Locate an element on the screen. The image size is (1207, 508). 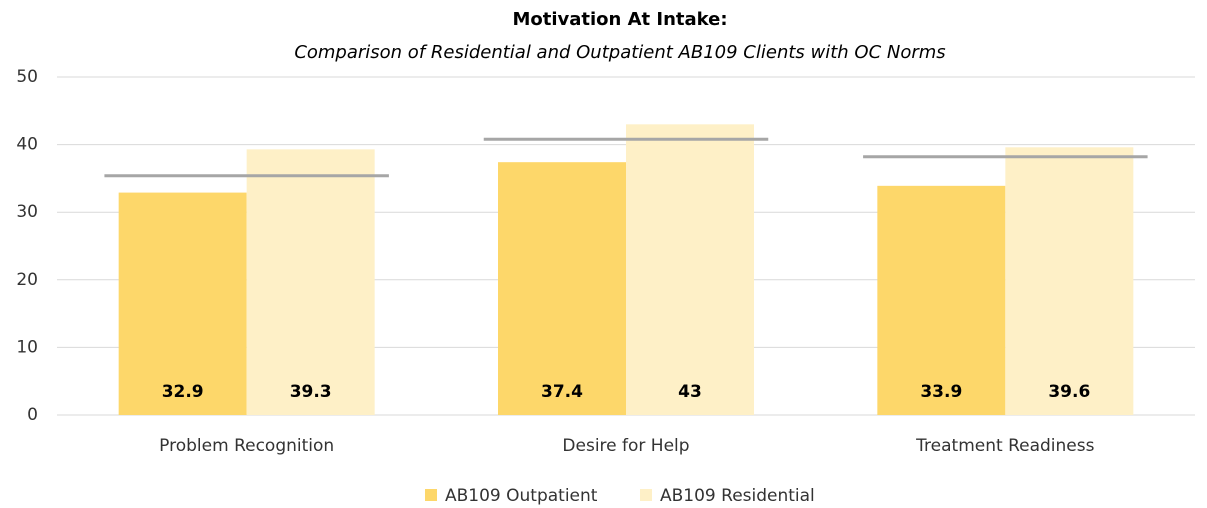
x-tick-label: Treatment Readiness is located at coordinates (1004, 446).